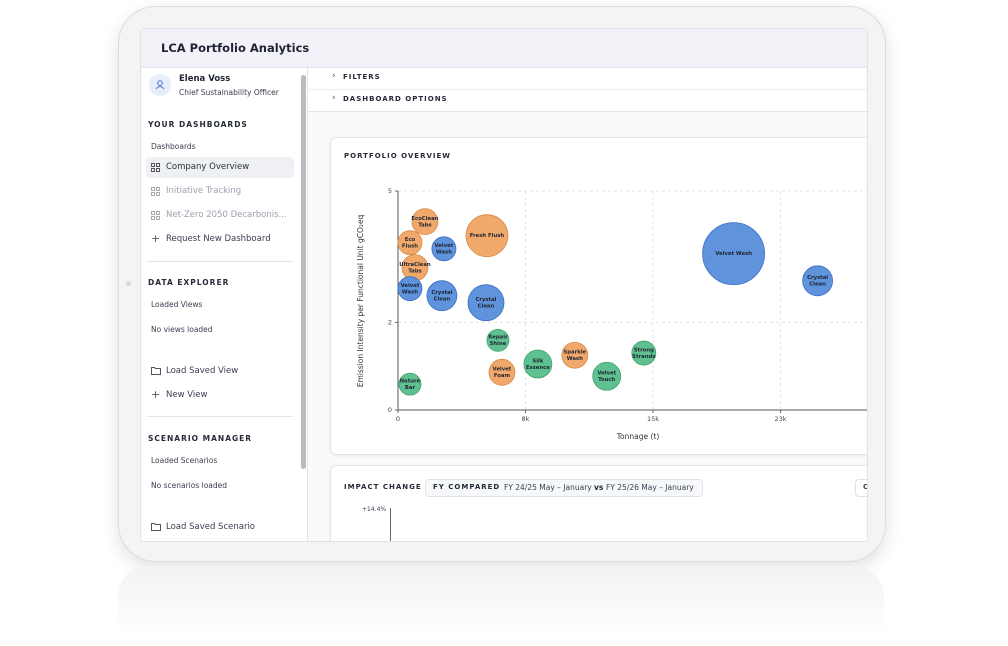  What do you see at coordinates (187, 395) in the screenshot?
I see `action: New View` at bounding box center [187, 395].